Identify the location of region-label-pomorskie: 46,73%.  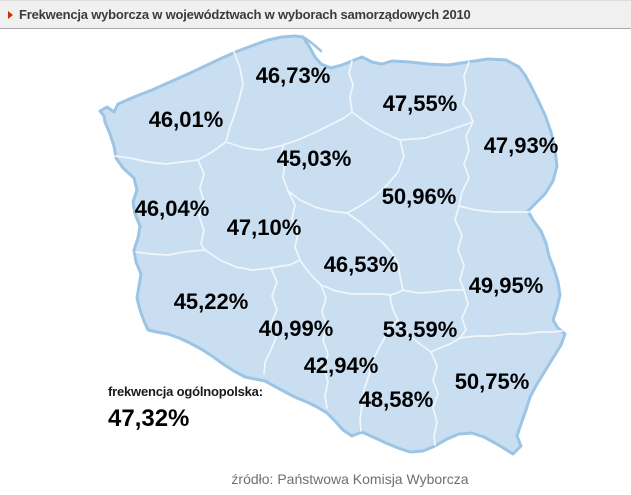
(293, 75).